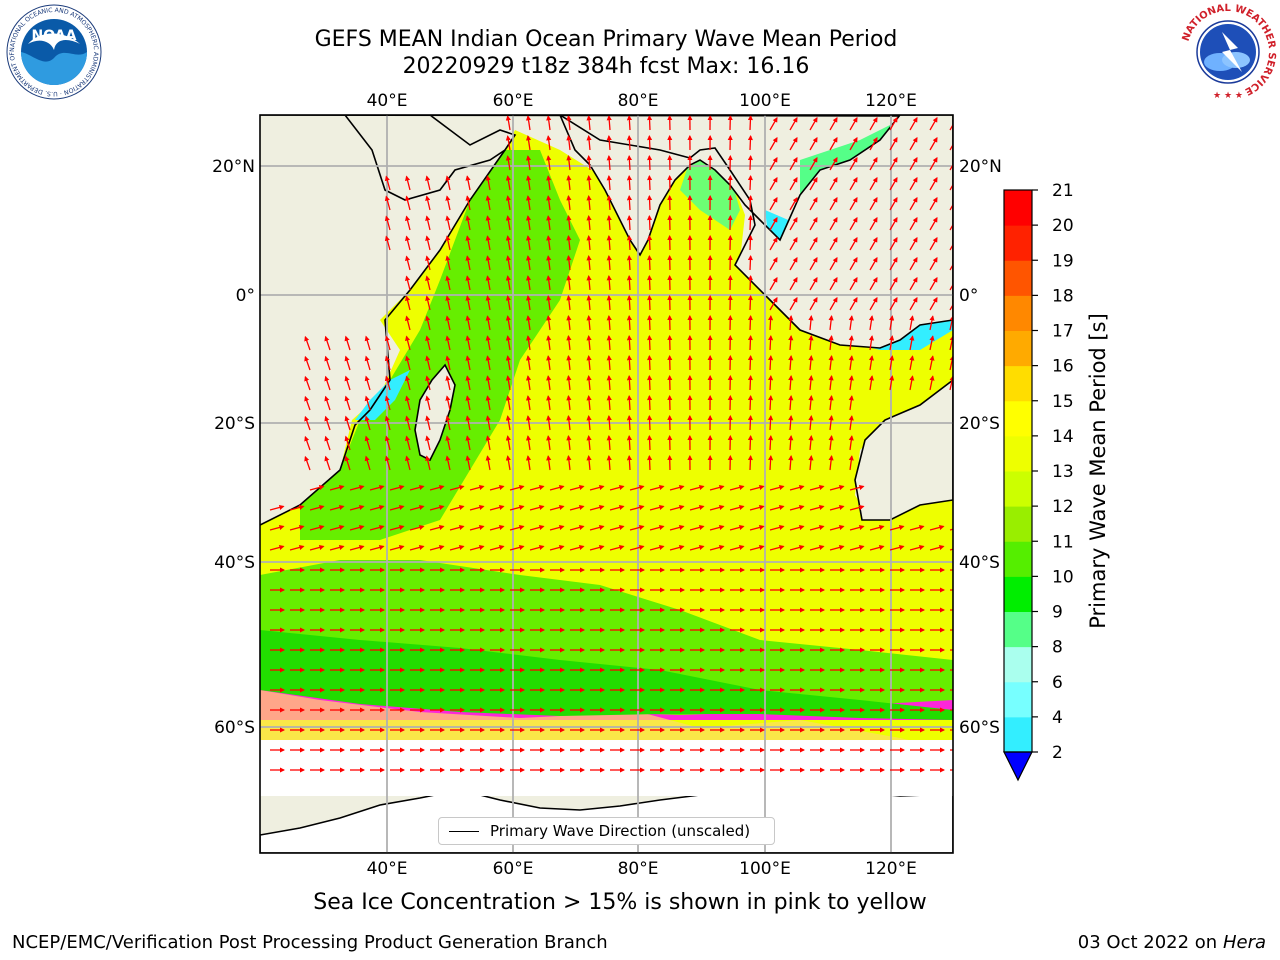  What do you see at coordinates (233, 447) in the screenshot?
I see `lat-tick-labels-left: 20°N 0° 20°S 40°S 60°S` at bounding box center [233, 447].